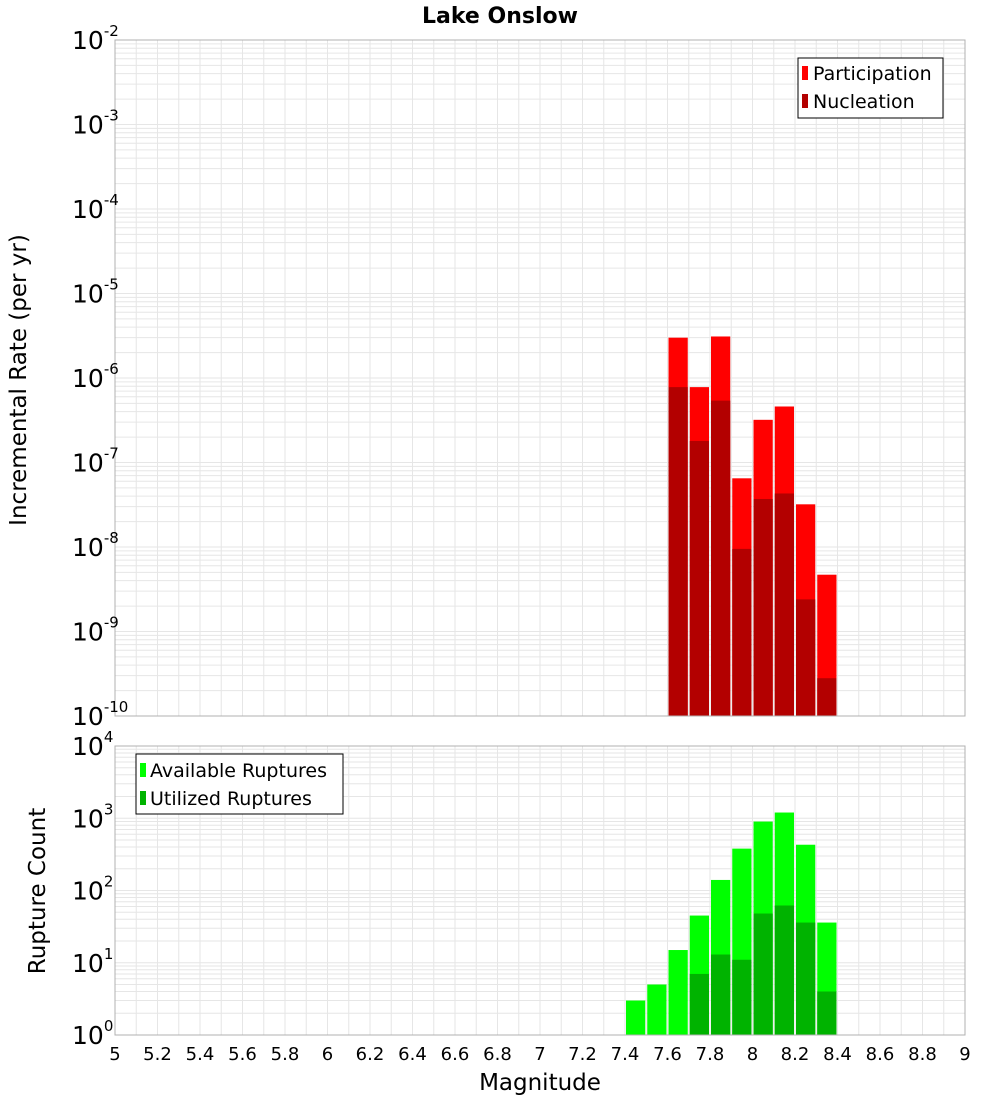  I want to click on bottom-plot-legend: Available Ruptures Utilized Ruptures, so click(239, 784).